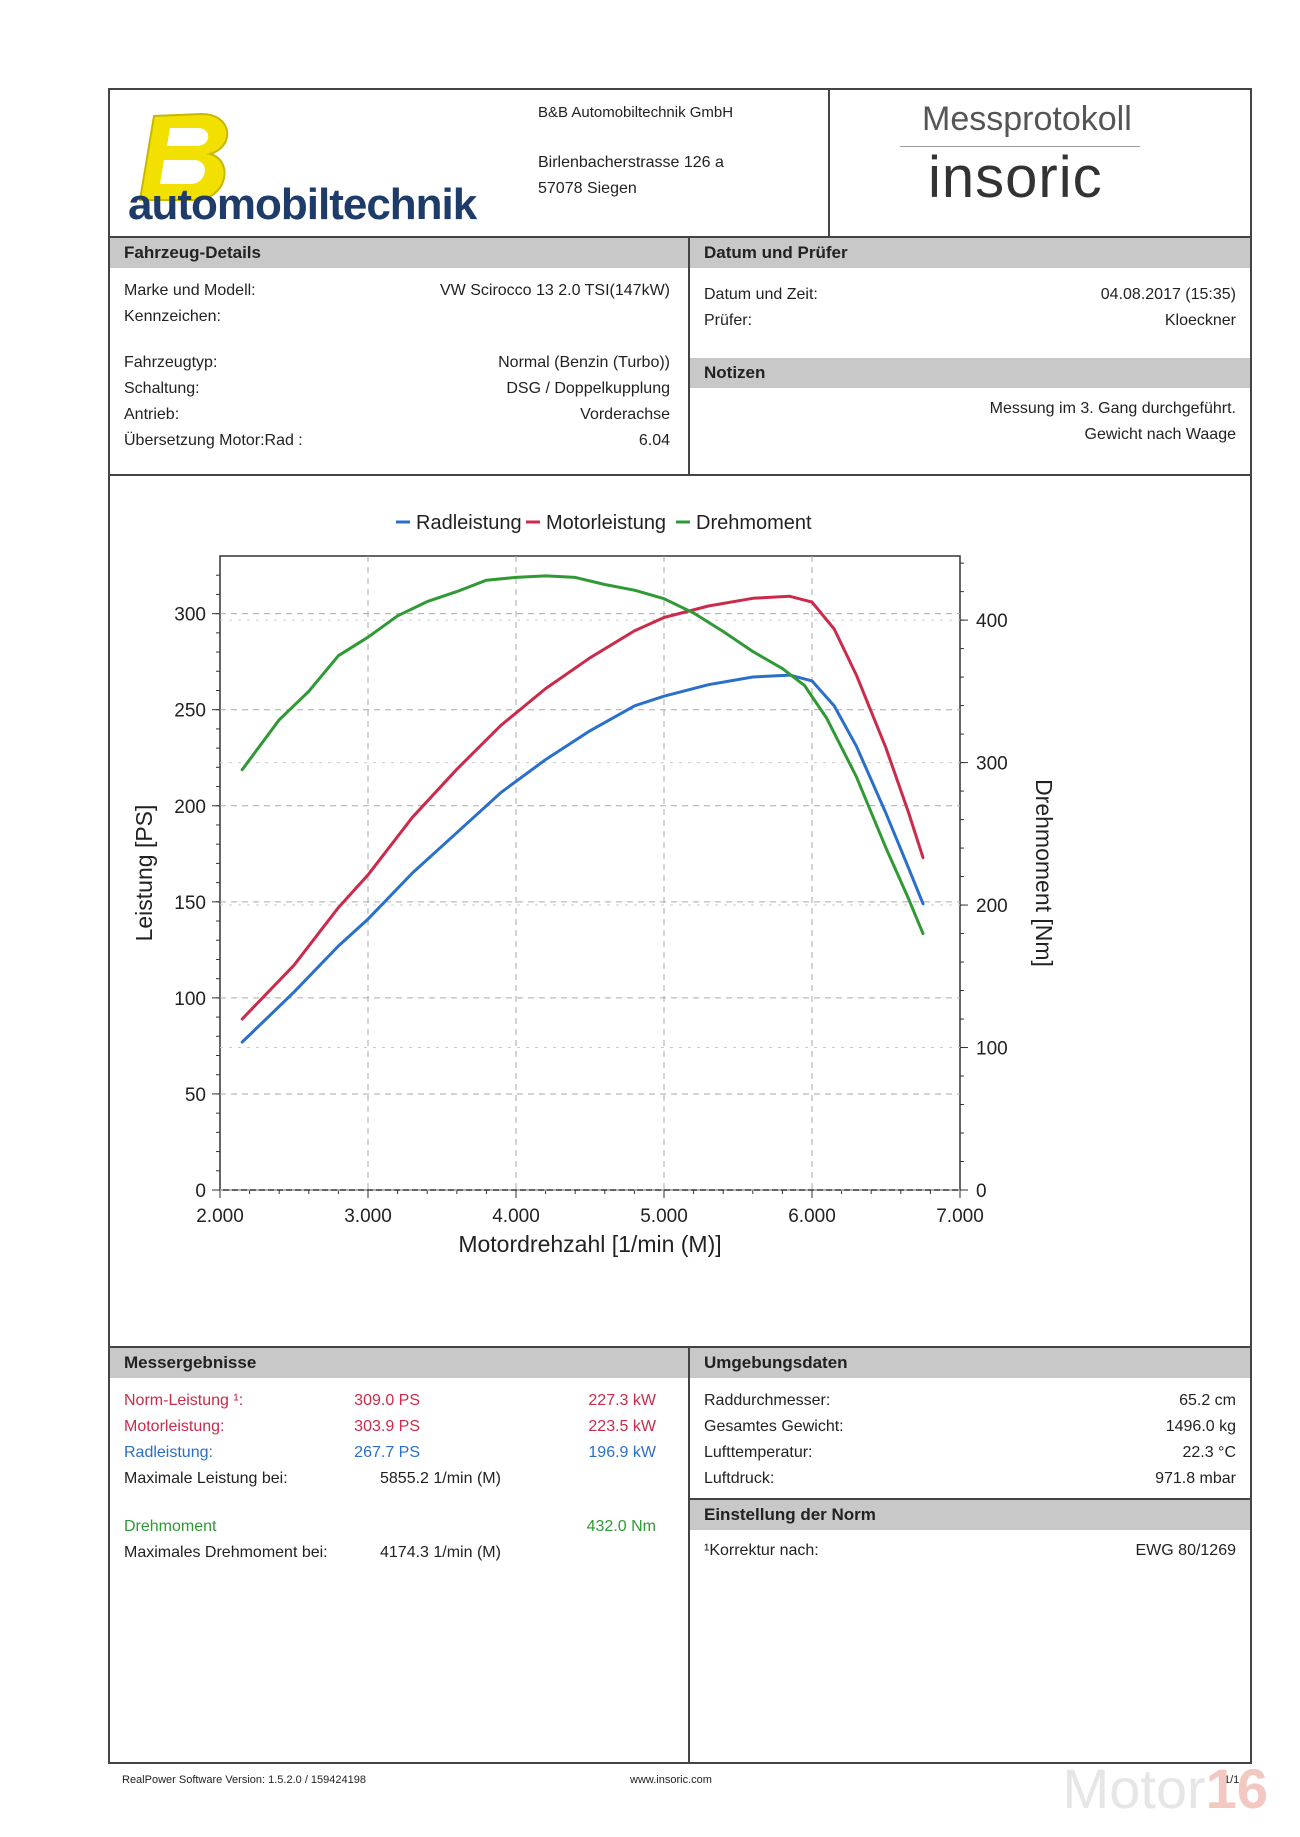 The image size is (1300, 1837). I want to click on x-axis-label: Motordrehzahl [1/min (M)], so click(589, 1244).